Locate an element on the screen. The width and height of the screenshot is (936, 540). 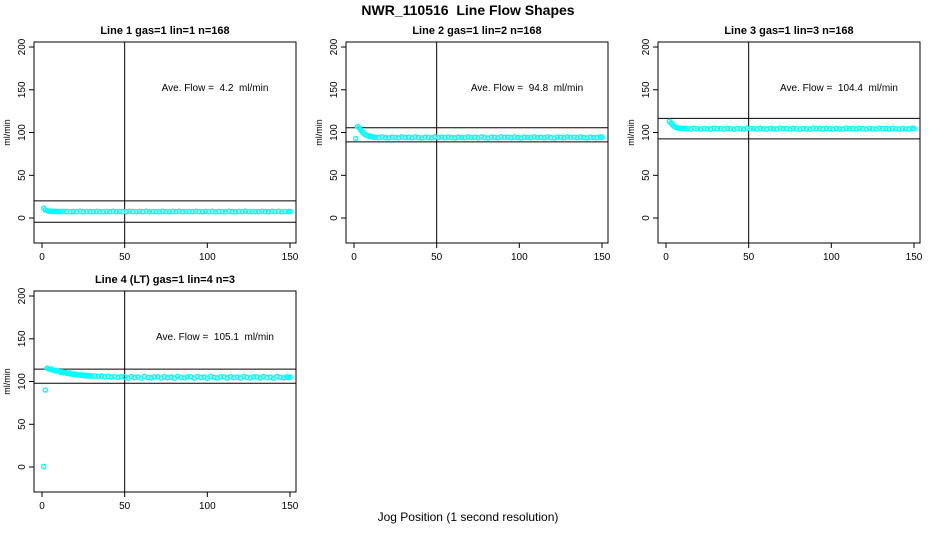
y-tick-label: 200 is located at coordinates (22, 46).